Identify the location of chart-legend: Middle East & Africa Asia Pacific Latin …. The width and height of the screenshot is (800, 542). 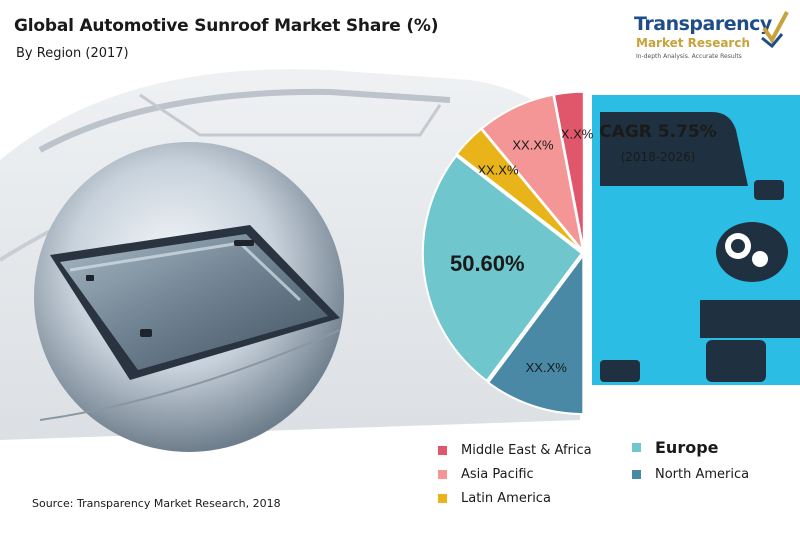
(612, 478).